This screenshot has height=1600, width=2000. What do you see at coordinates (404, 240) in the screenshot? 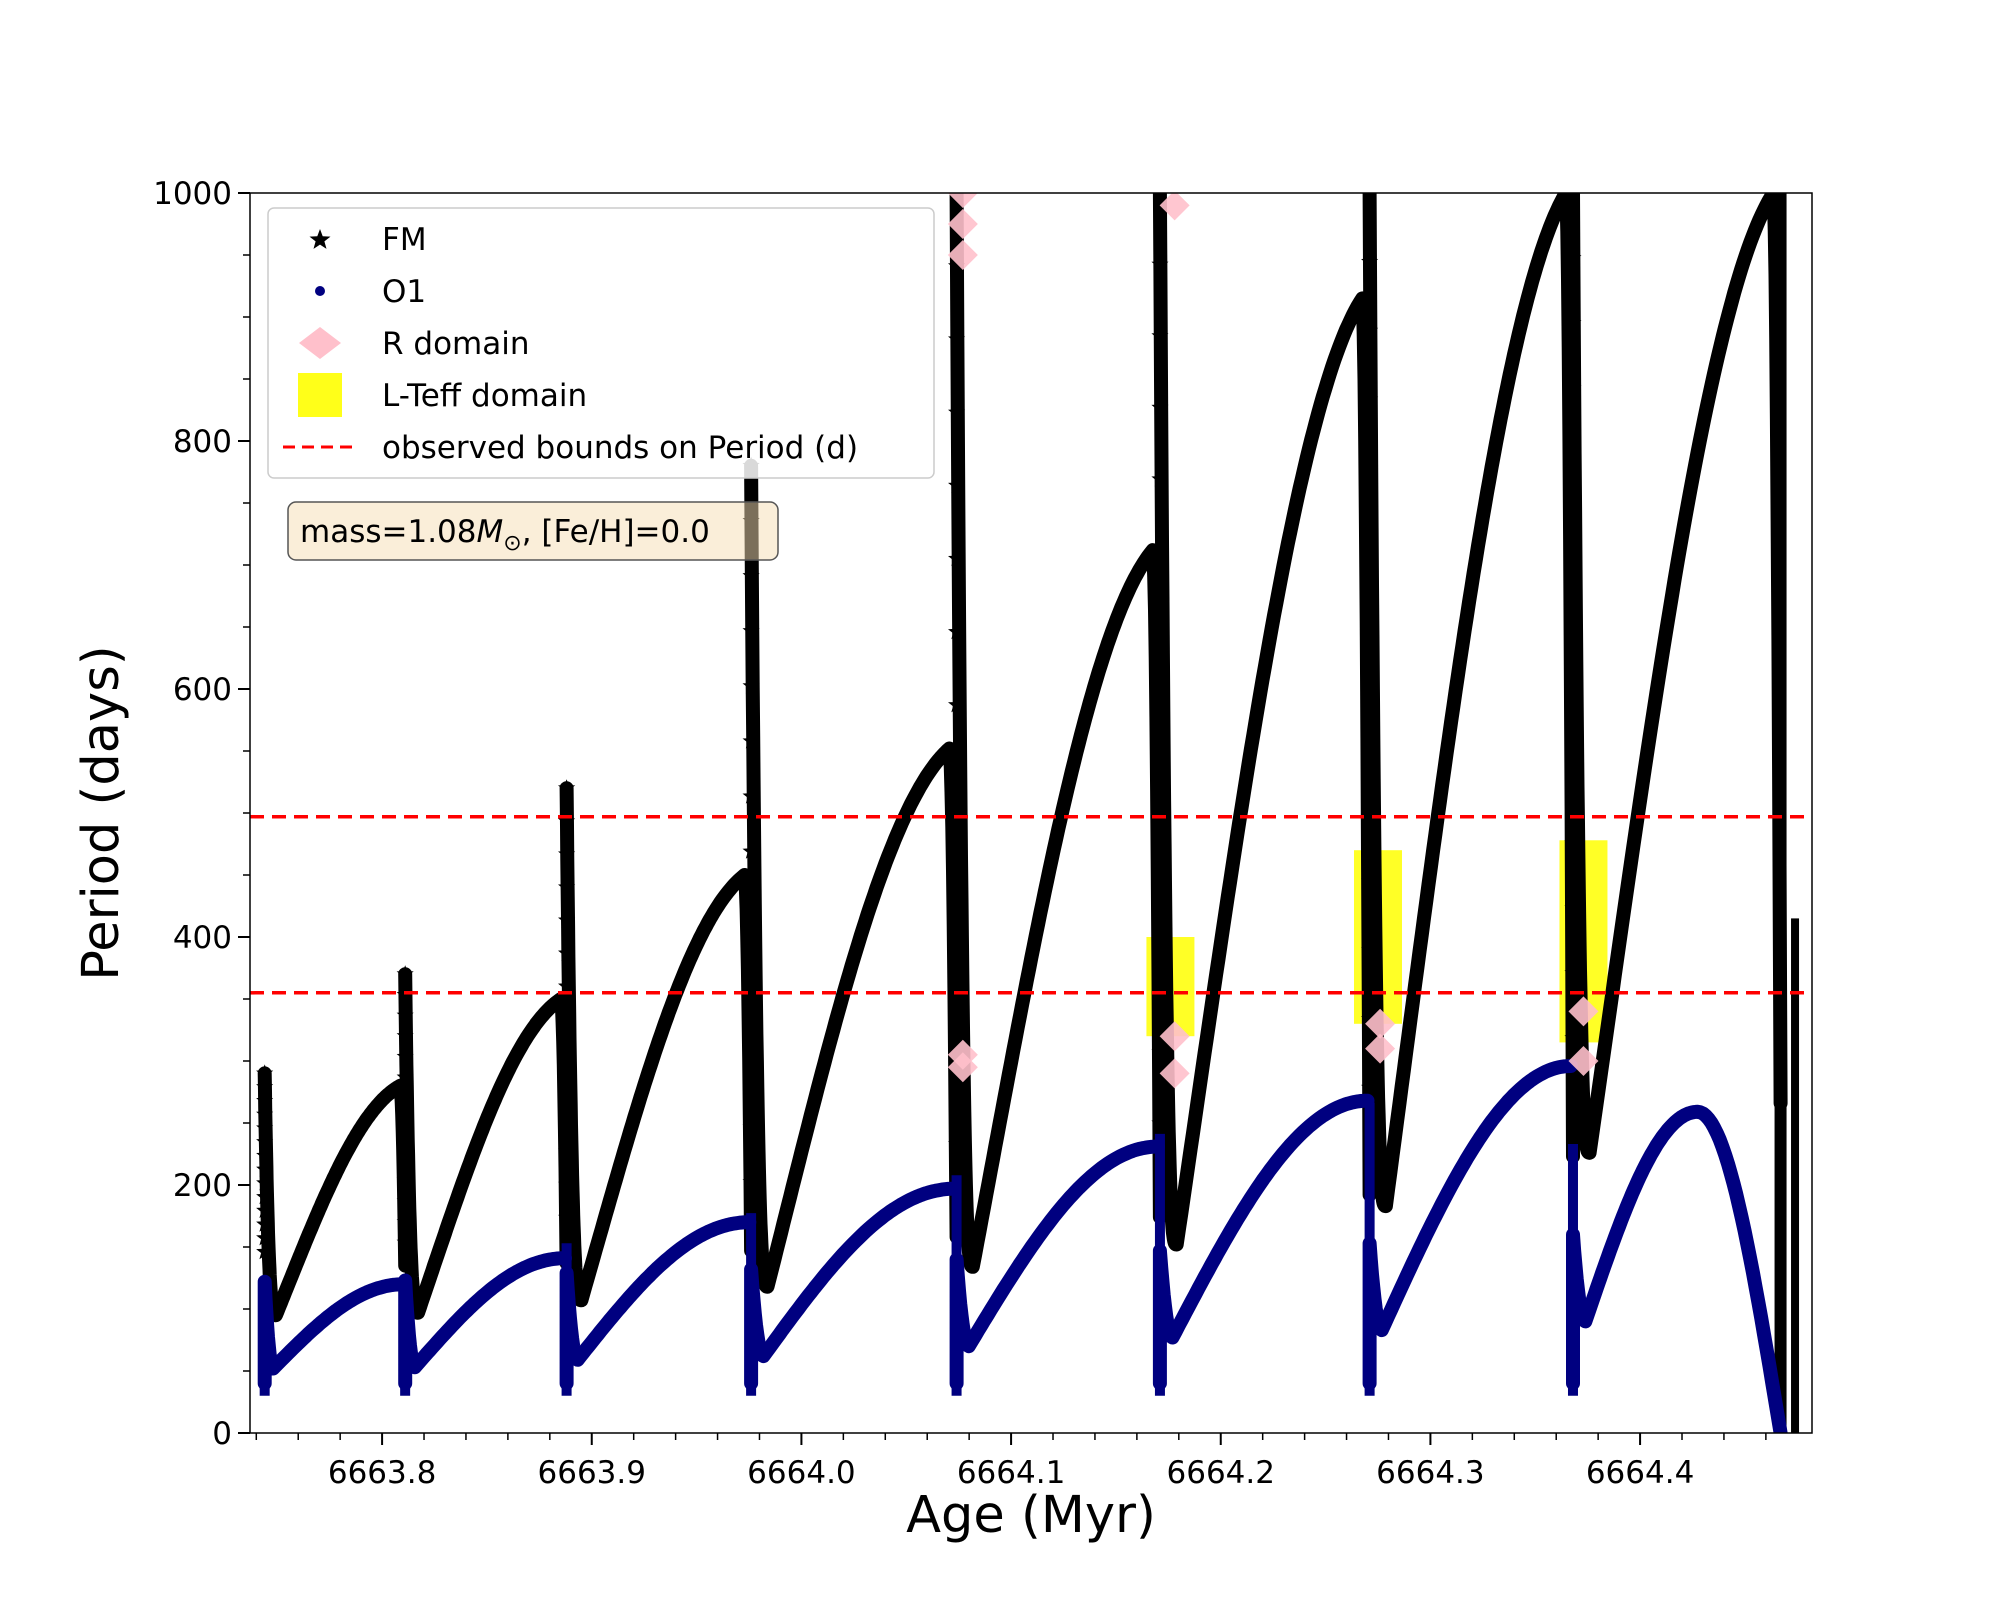
I see `legend-fm-label: FM` at bounding box center [404, 240].